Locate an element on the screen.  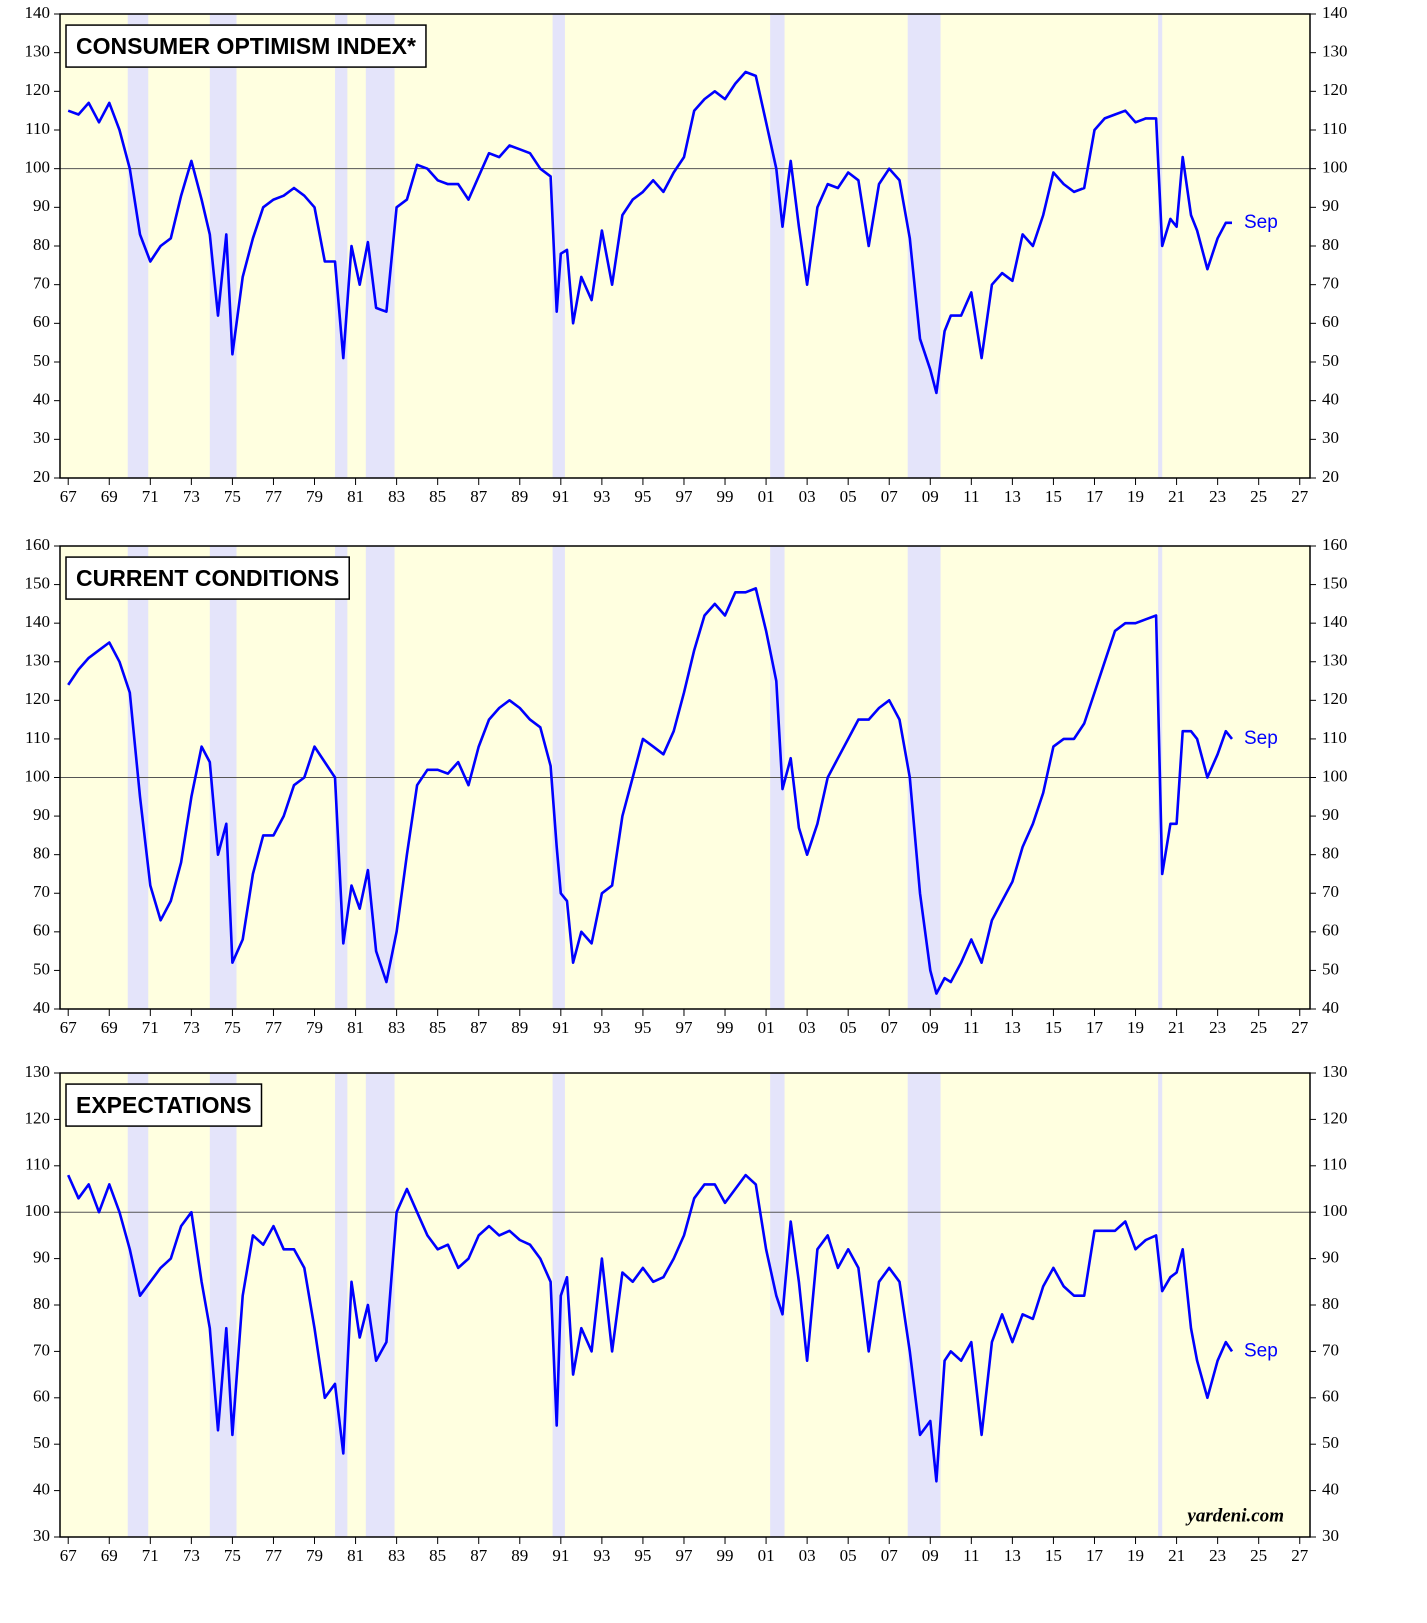
x-tick-label: 79 is located at coordinates (314, 496).